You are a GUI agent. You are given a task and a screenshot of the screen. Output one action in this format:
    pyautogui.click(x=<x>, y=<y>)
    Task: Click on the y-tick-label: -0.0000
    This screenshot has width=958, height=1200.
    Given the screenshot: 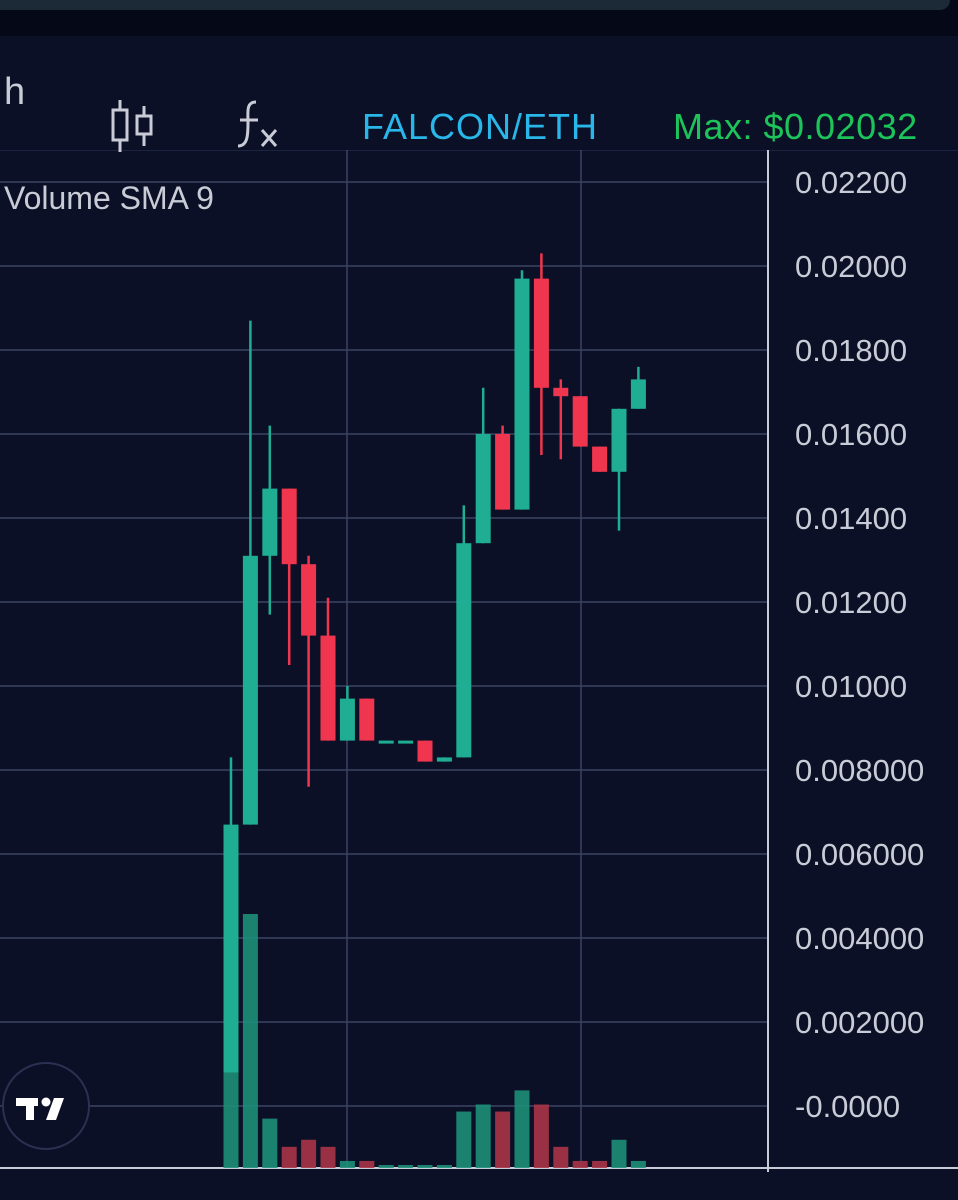 What is the action you would take?
    pyautogui.click(x=847, y=1106)
    